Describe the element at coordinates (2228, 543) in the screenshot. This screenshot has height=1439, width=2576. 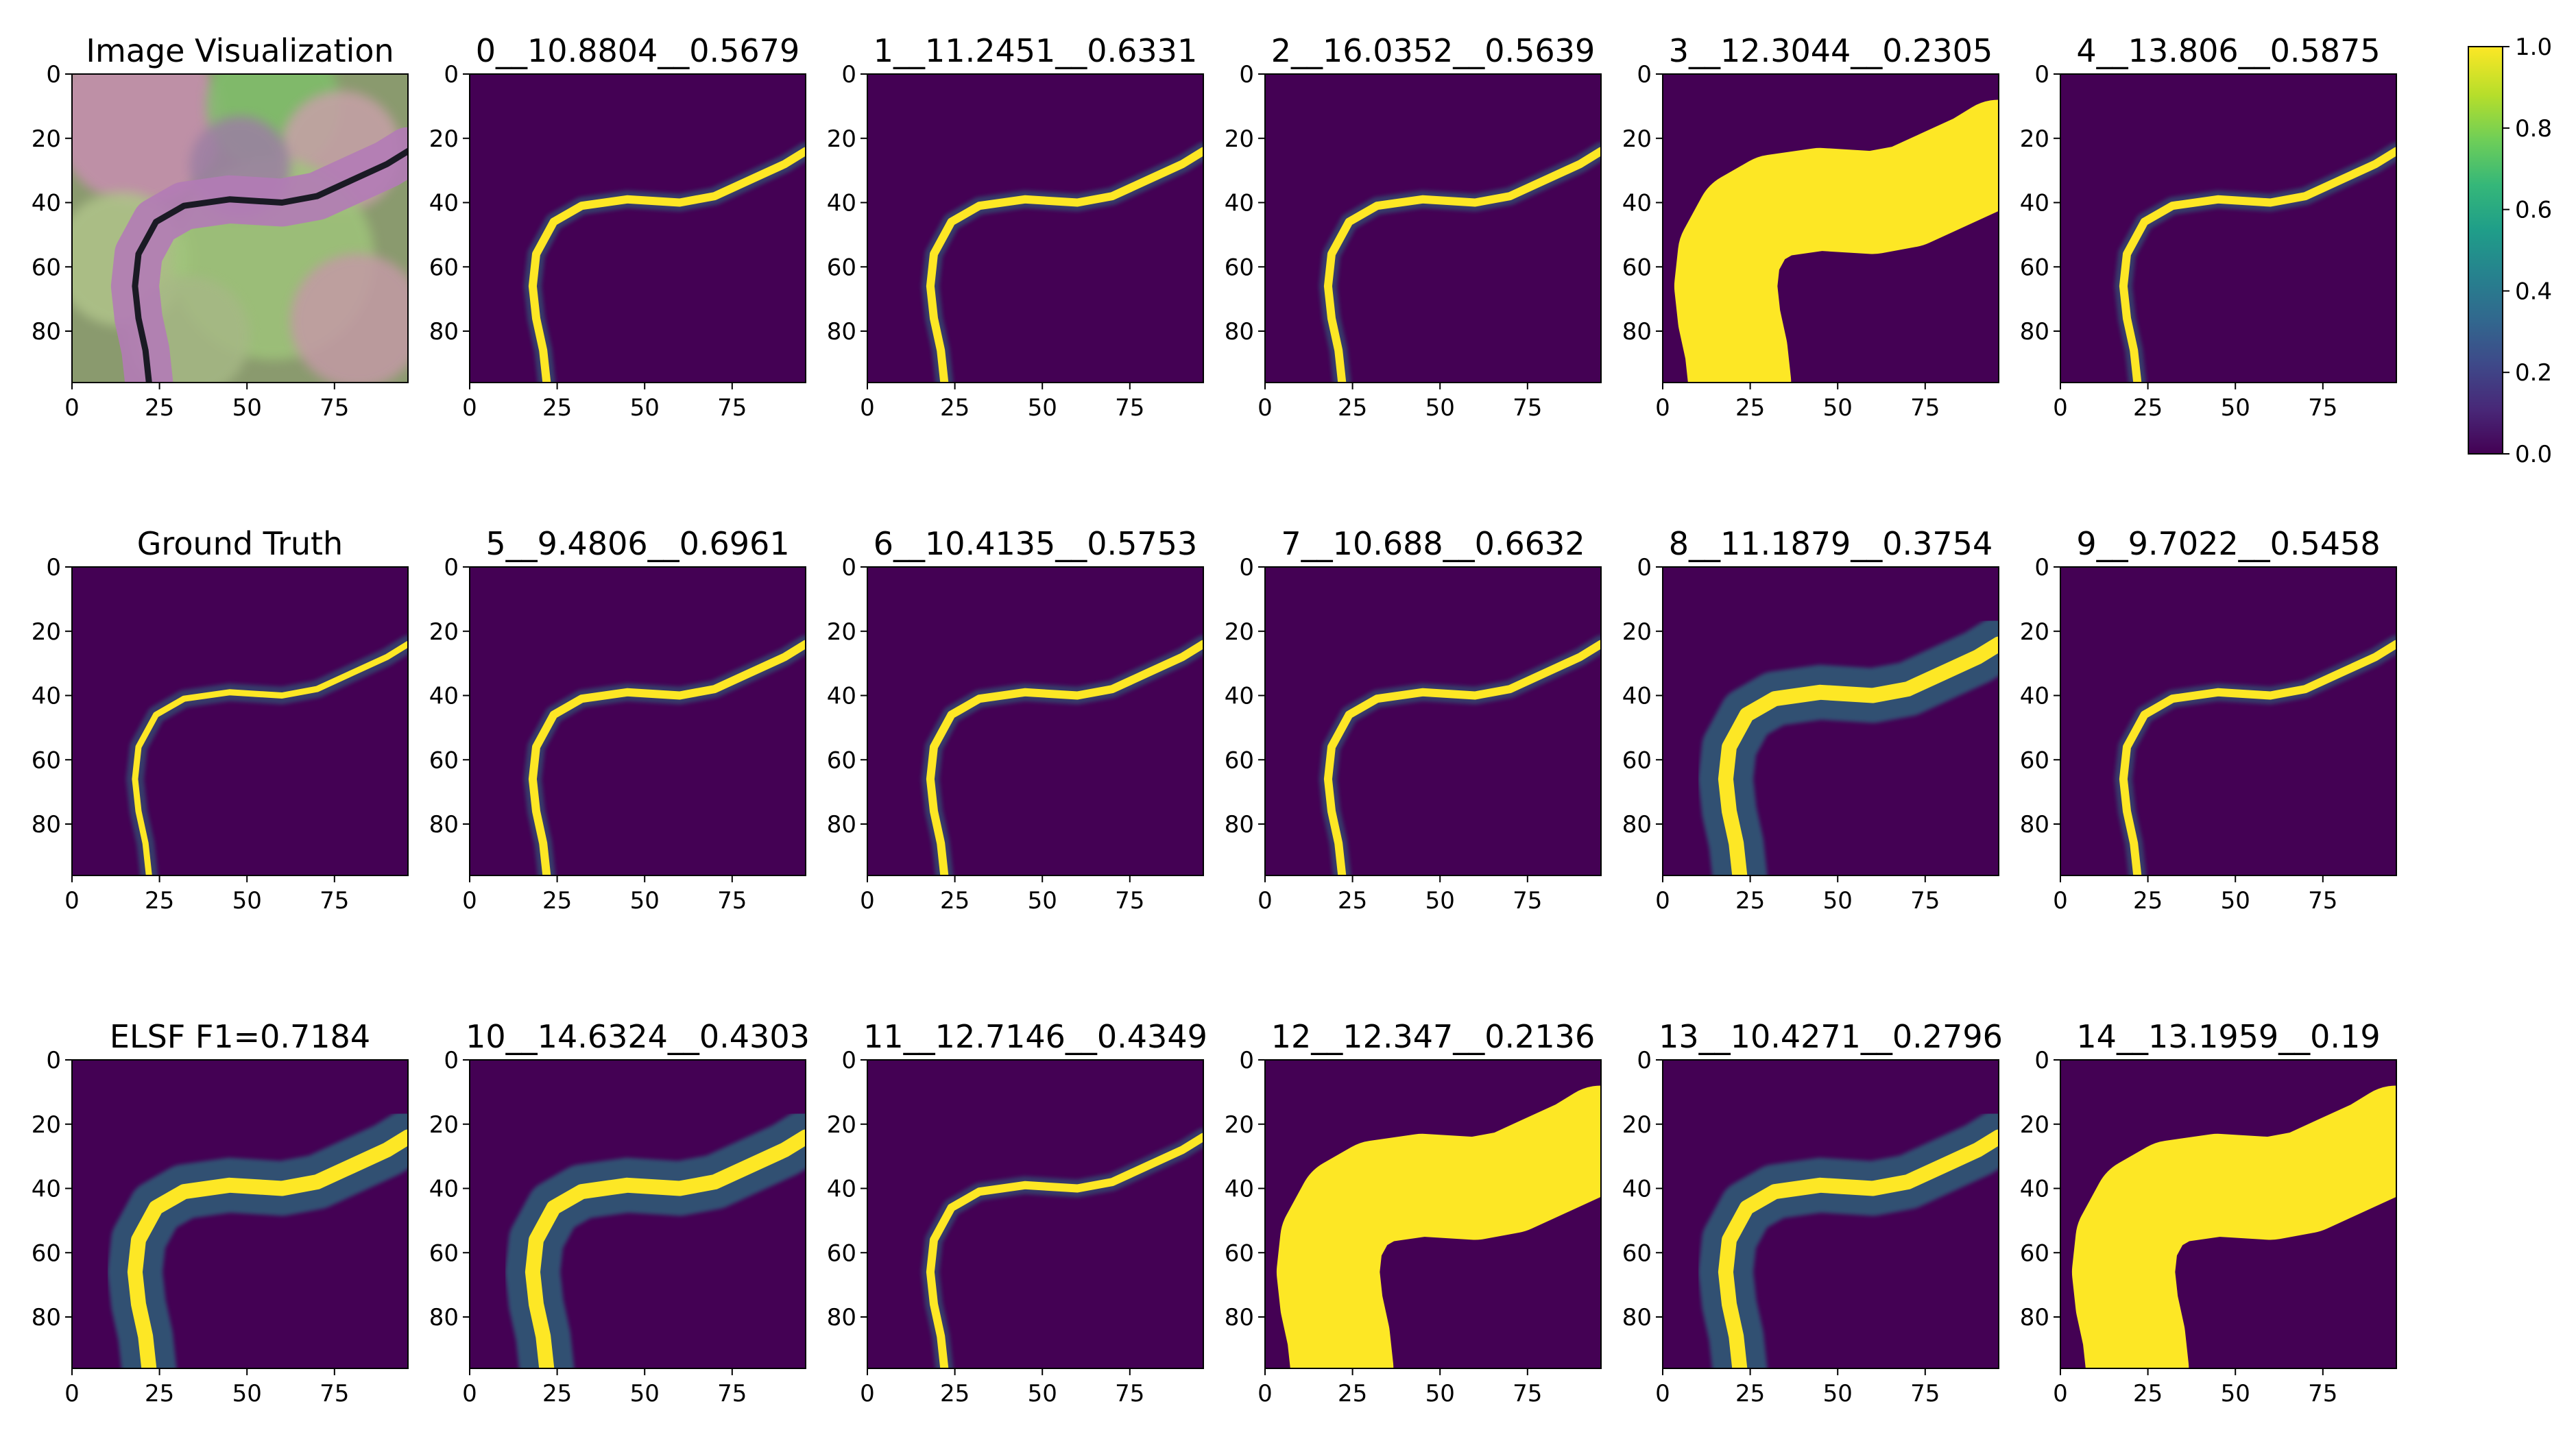
I see `panel-title: 9__9.7022__0.5458` at that location.